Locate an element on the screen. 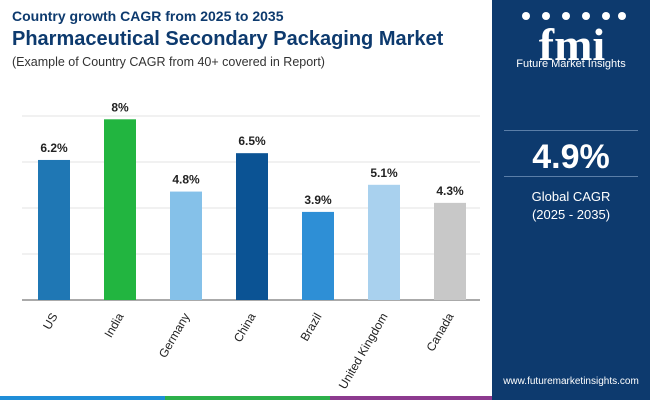 This screenshot has height=400, width=650. fmi-logo-icon: fmi is located at coordinates (574, 41).